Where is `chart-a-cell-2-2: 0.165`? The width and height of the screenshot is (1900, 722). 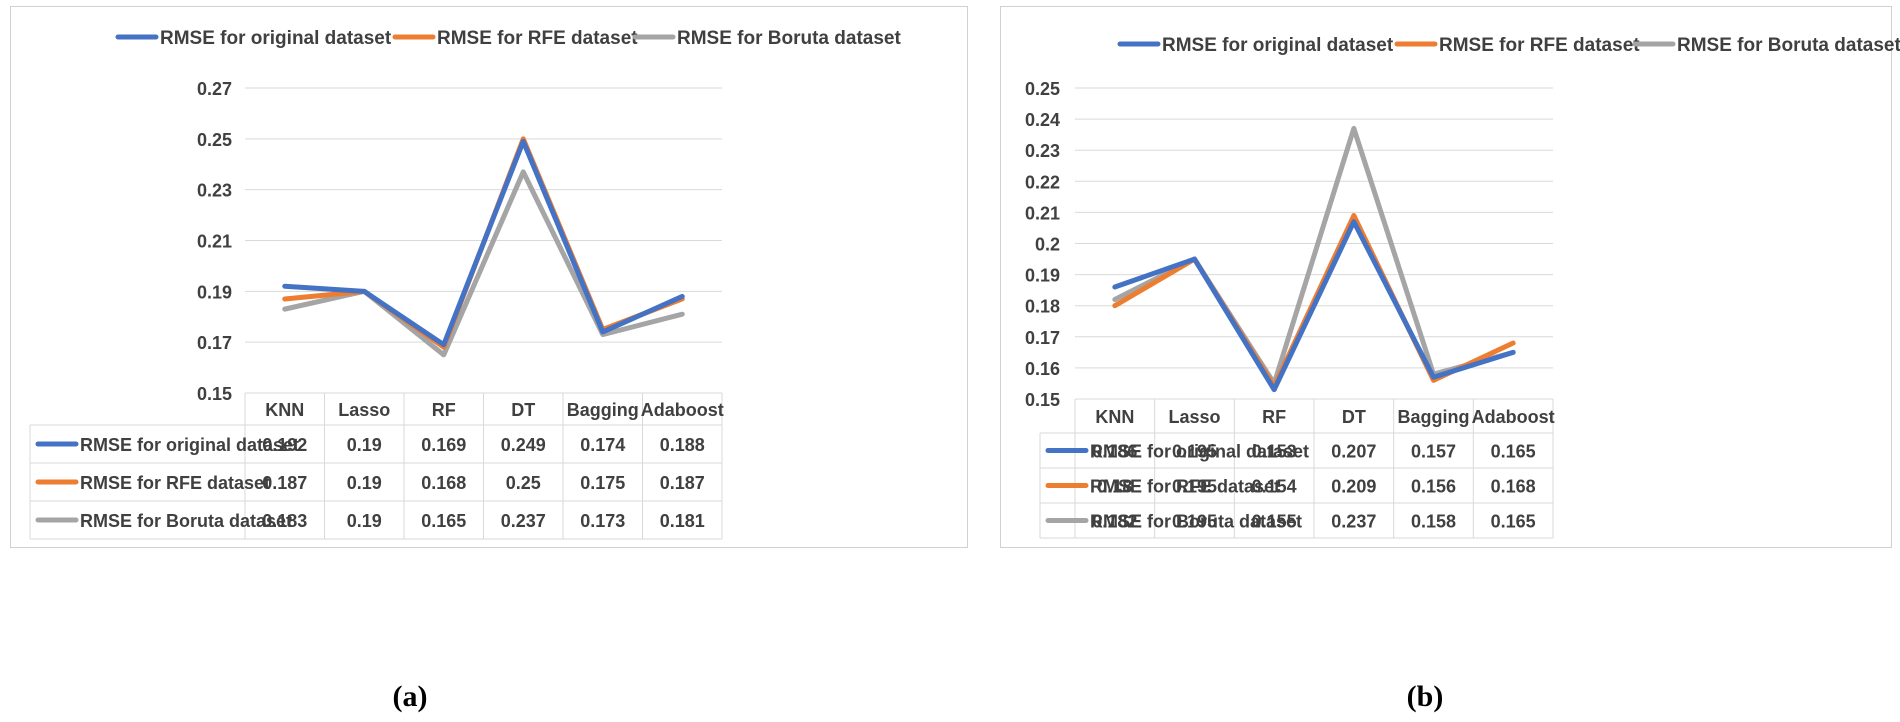 chart-a-cell-2-2: 0.165 is located at coordinates (443, 521).